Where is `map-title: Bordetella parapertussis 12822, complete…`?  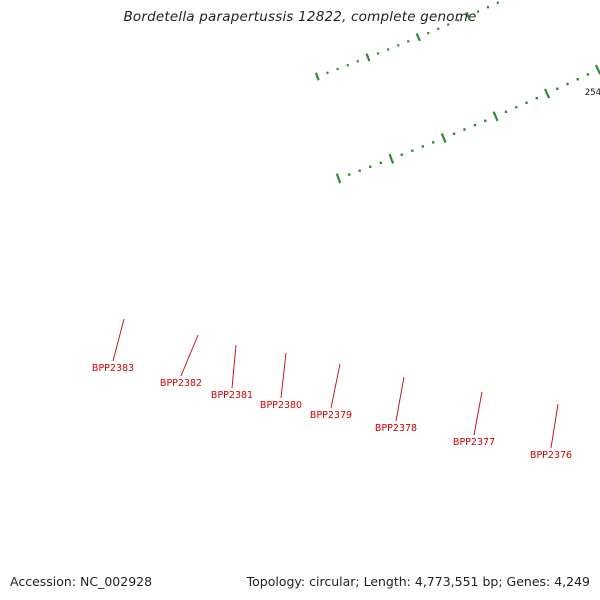
map-title: Bordetella parapertussis 12822, complete… is located at coordinates (300, 17).